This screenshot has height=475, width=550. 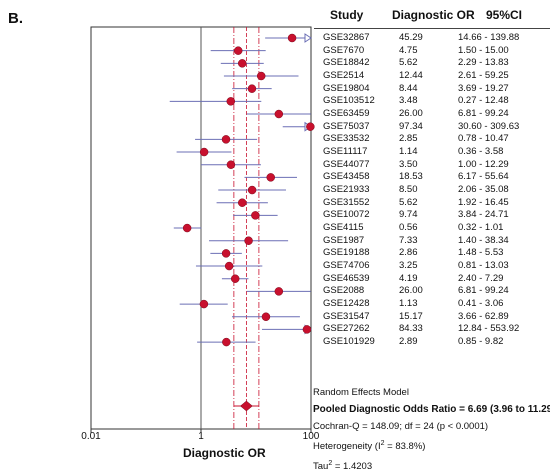 What do you see at coordinates (231, 101) in the screenshot?
I see `marker-GSE103512` at bounding box center [231, 101].